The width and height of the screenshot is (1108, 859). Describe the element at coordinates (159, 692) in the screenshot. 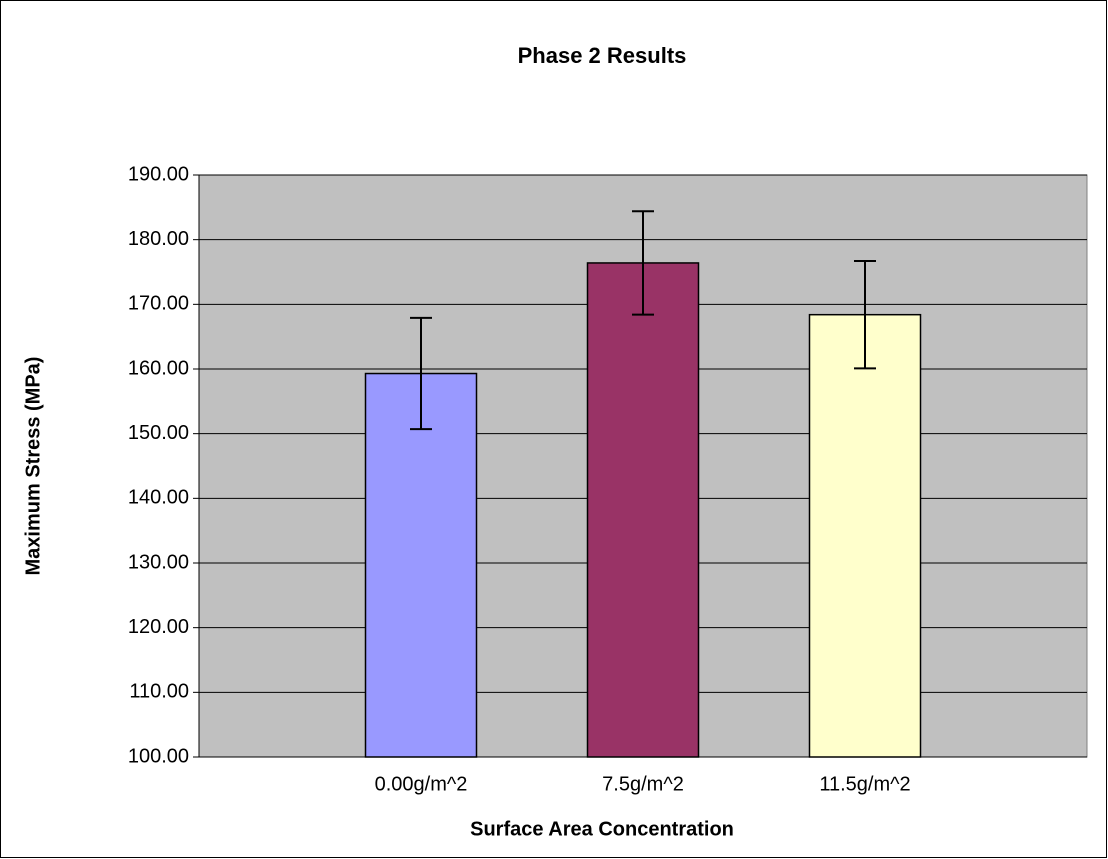

I see `y-tick-label: 110.00` at that location.